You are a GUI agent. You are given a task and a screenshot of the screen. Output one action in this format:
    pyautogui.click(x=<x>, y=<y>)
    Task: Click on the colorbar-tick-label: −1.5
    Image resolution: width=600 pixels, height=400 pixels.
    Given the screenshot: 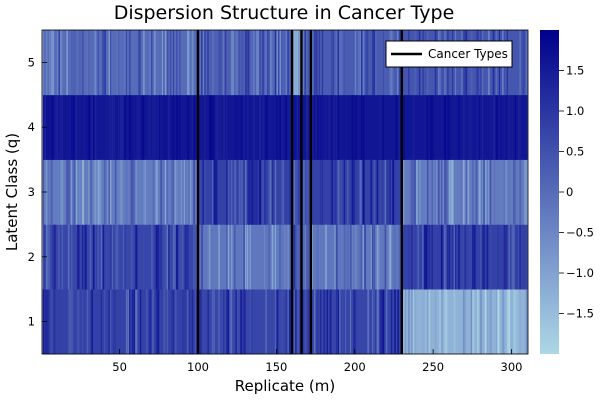 What is the action you would take?
    pyautogui.click(x=580, y=314)
    